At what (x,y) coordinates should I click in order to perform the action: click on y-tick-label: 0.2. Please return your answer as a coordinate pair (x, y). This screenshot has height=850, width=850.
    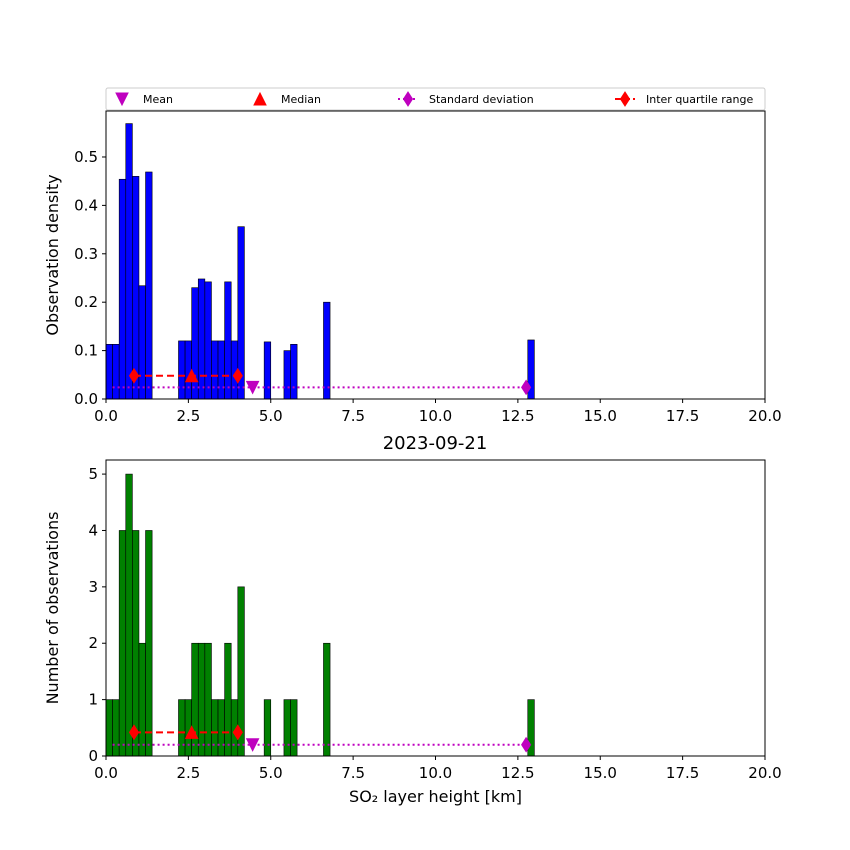
    Looking at the image, I should click on (86, 302).